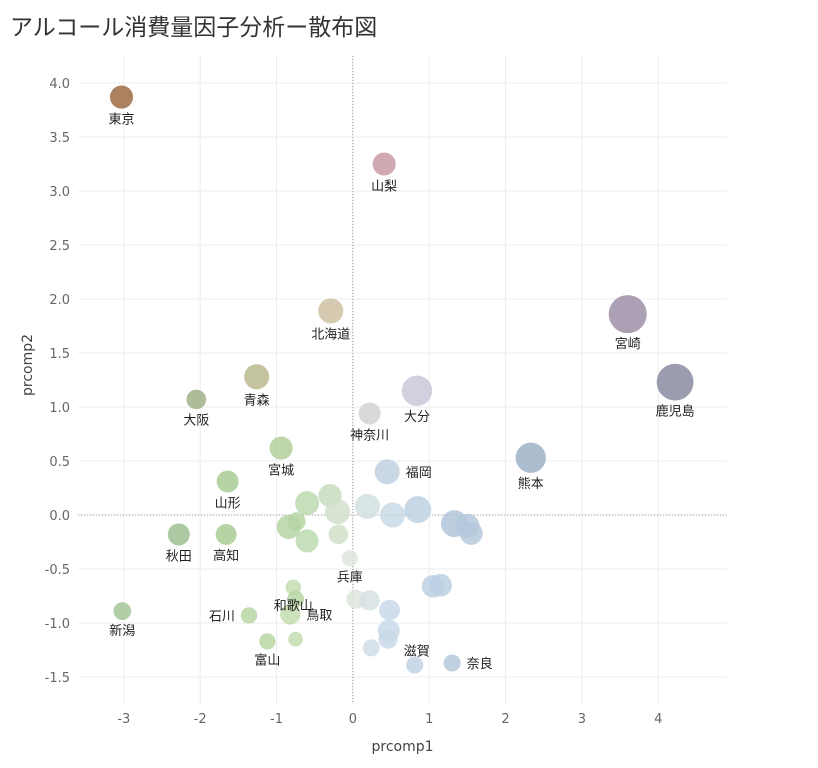  What do you see at coordinates (28, 365) in the screenshot?
I see `y-axis-label: prcomp2` at bounding box center [28, 365].